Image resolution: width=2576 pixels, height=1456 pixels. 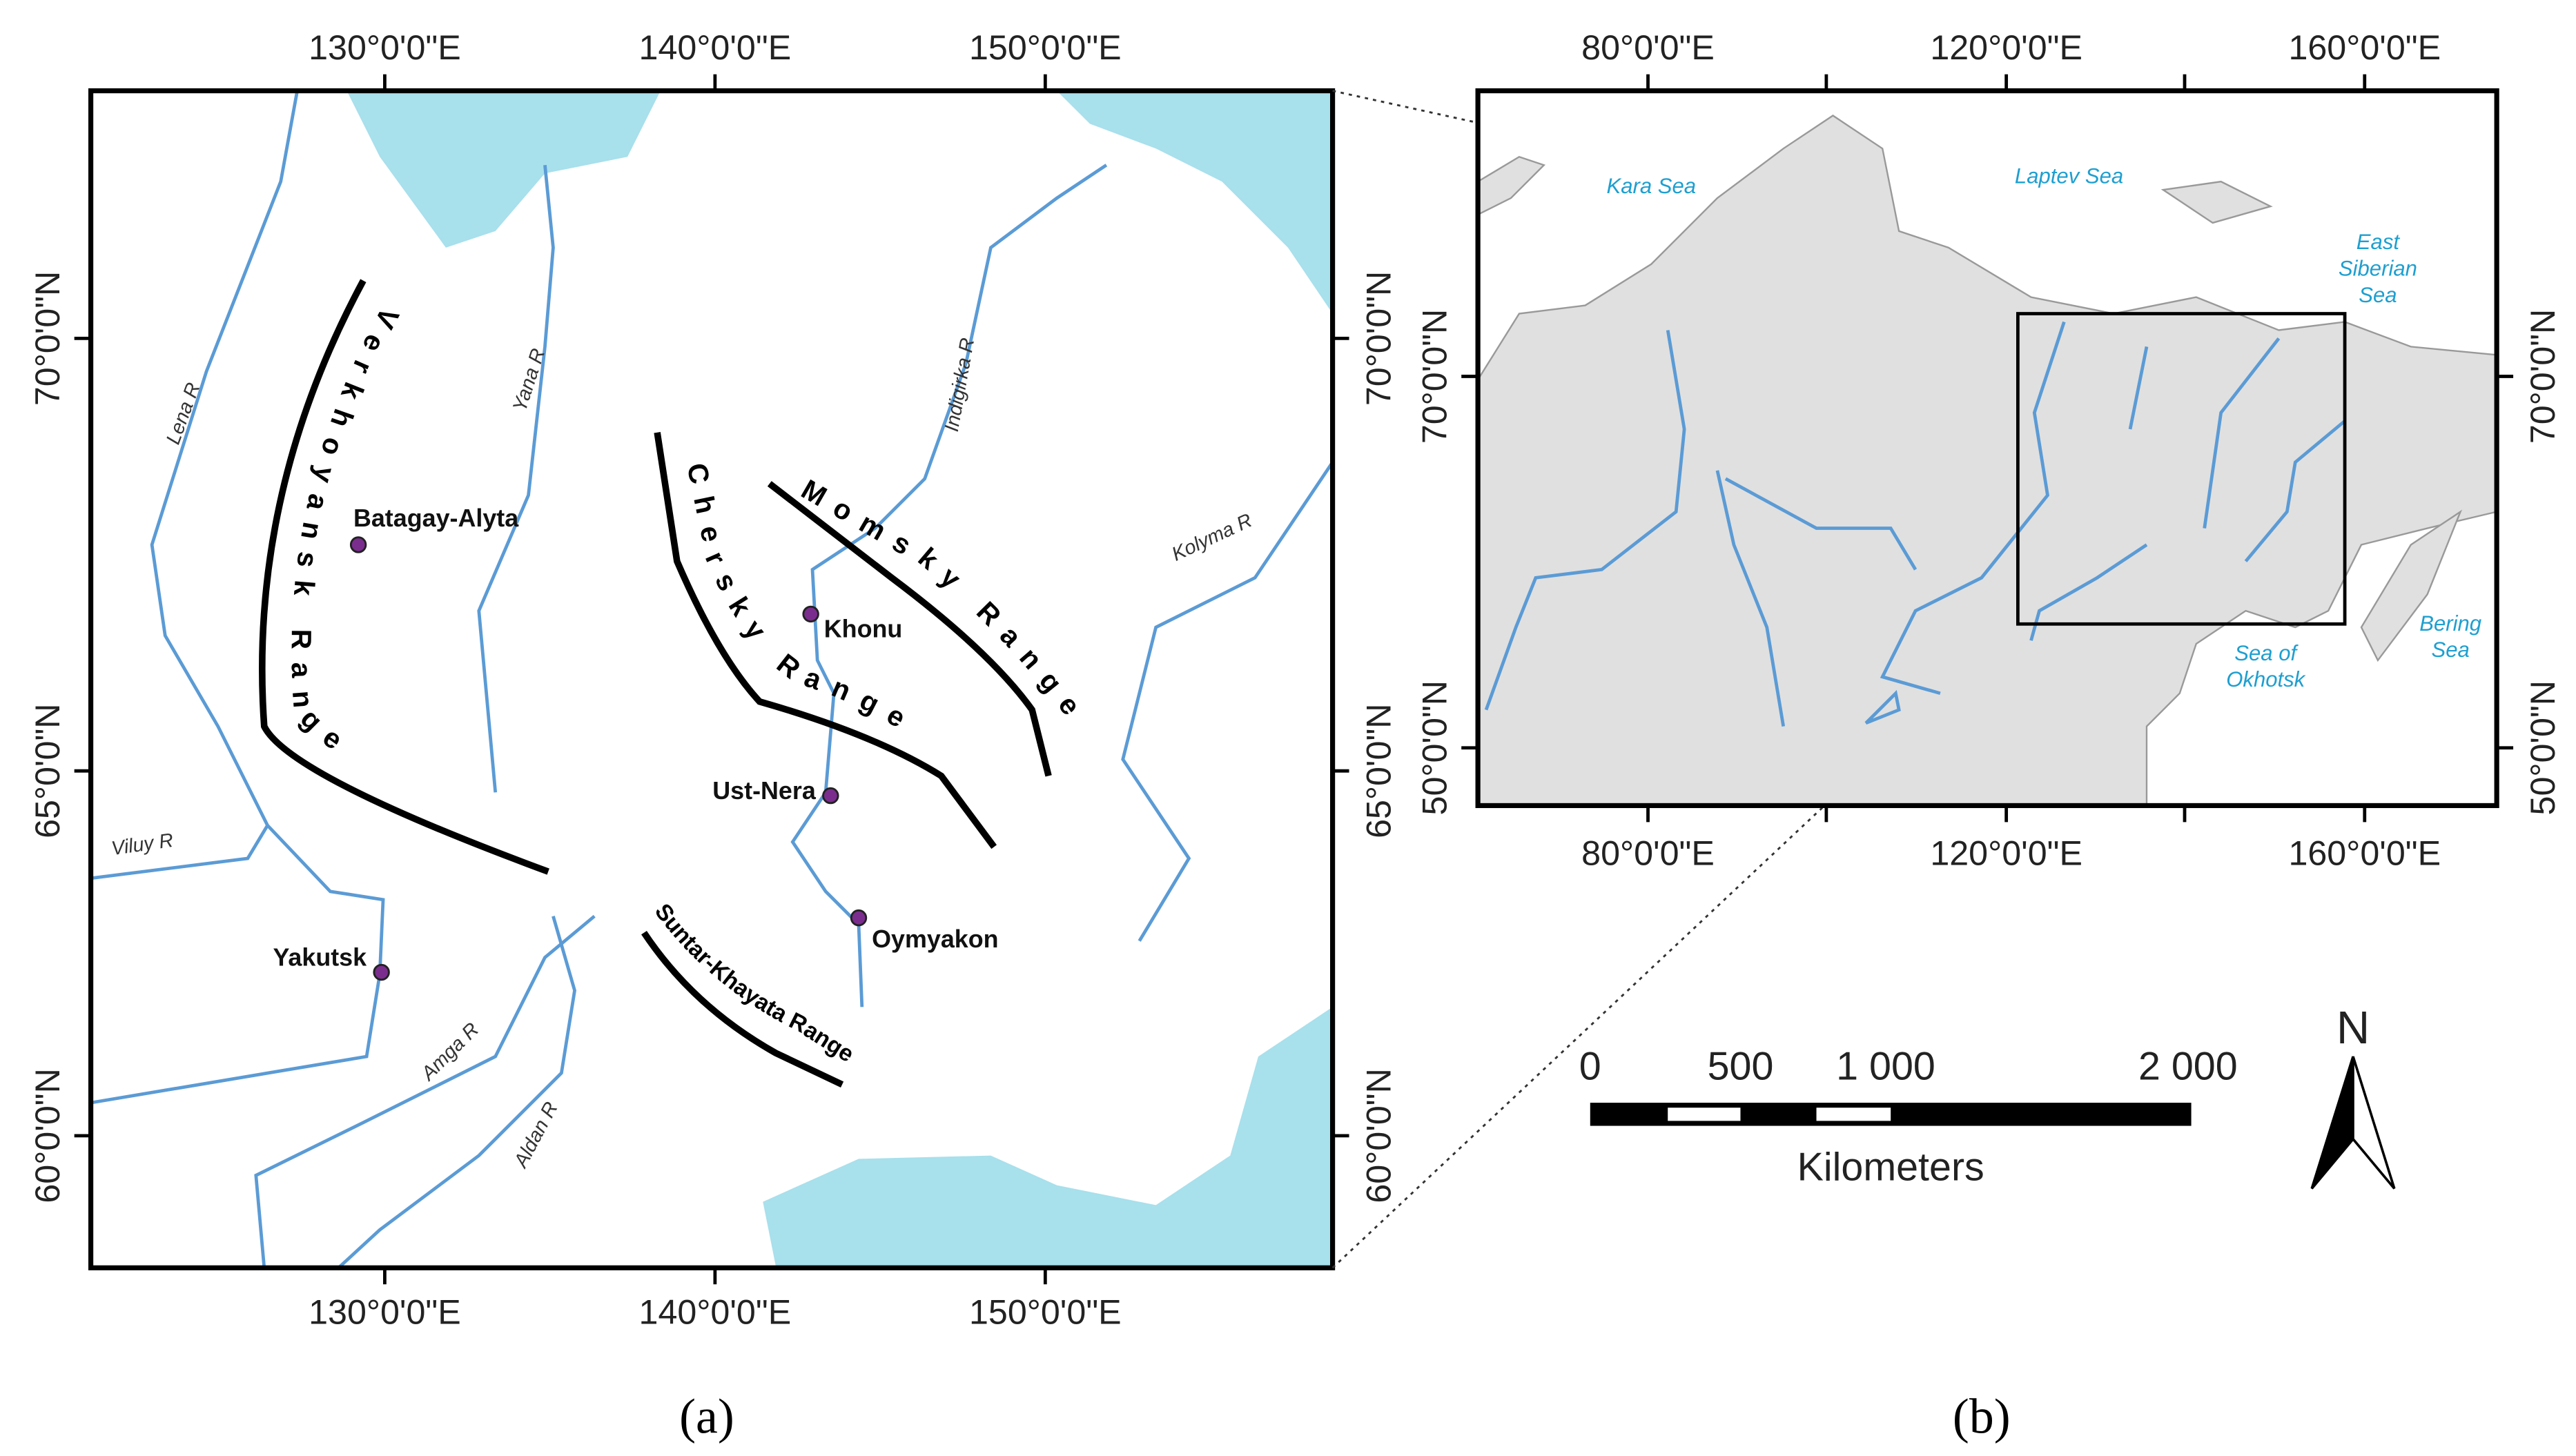 What do you see at coordinates (1982, 1416) in the screenshot?
I see `caption: (b)` at bounding box center [1982, 1416].